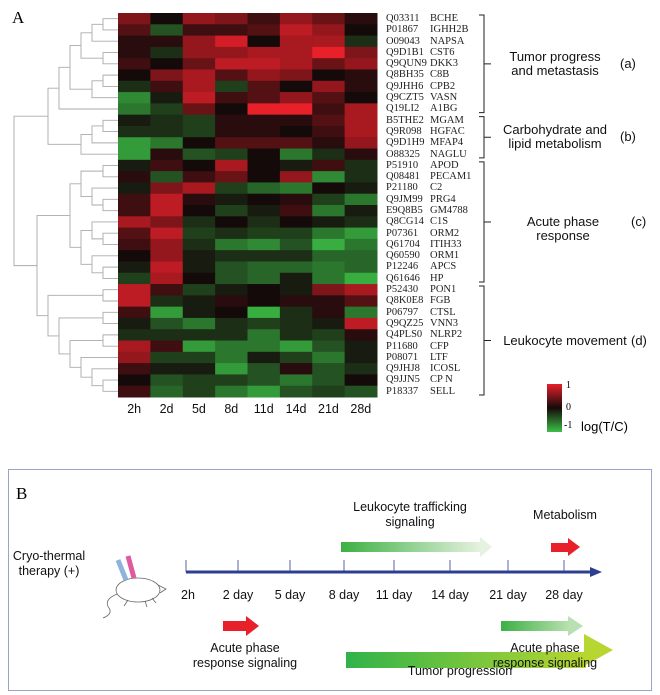 This screenshot has height=695, width=660. What do you see at coordinates (264, 143) in the screenshot?
I see `heatmap-cell-MFAP4-11d` at bounding box center [264, 143].